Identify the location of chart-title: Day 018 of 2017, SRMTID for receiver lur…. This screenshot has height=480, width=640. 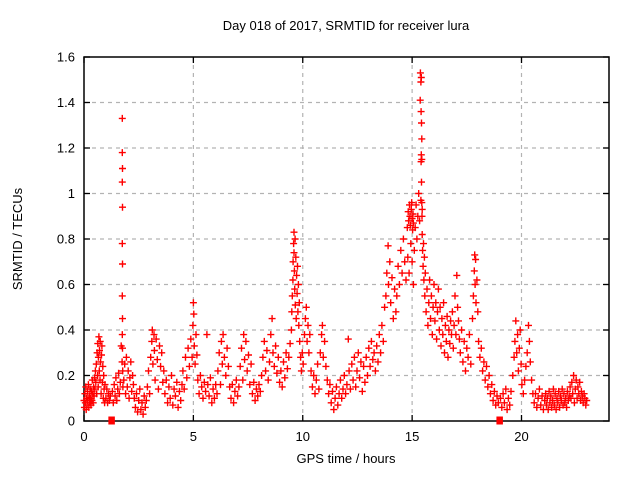
(346, 25).